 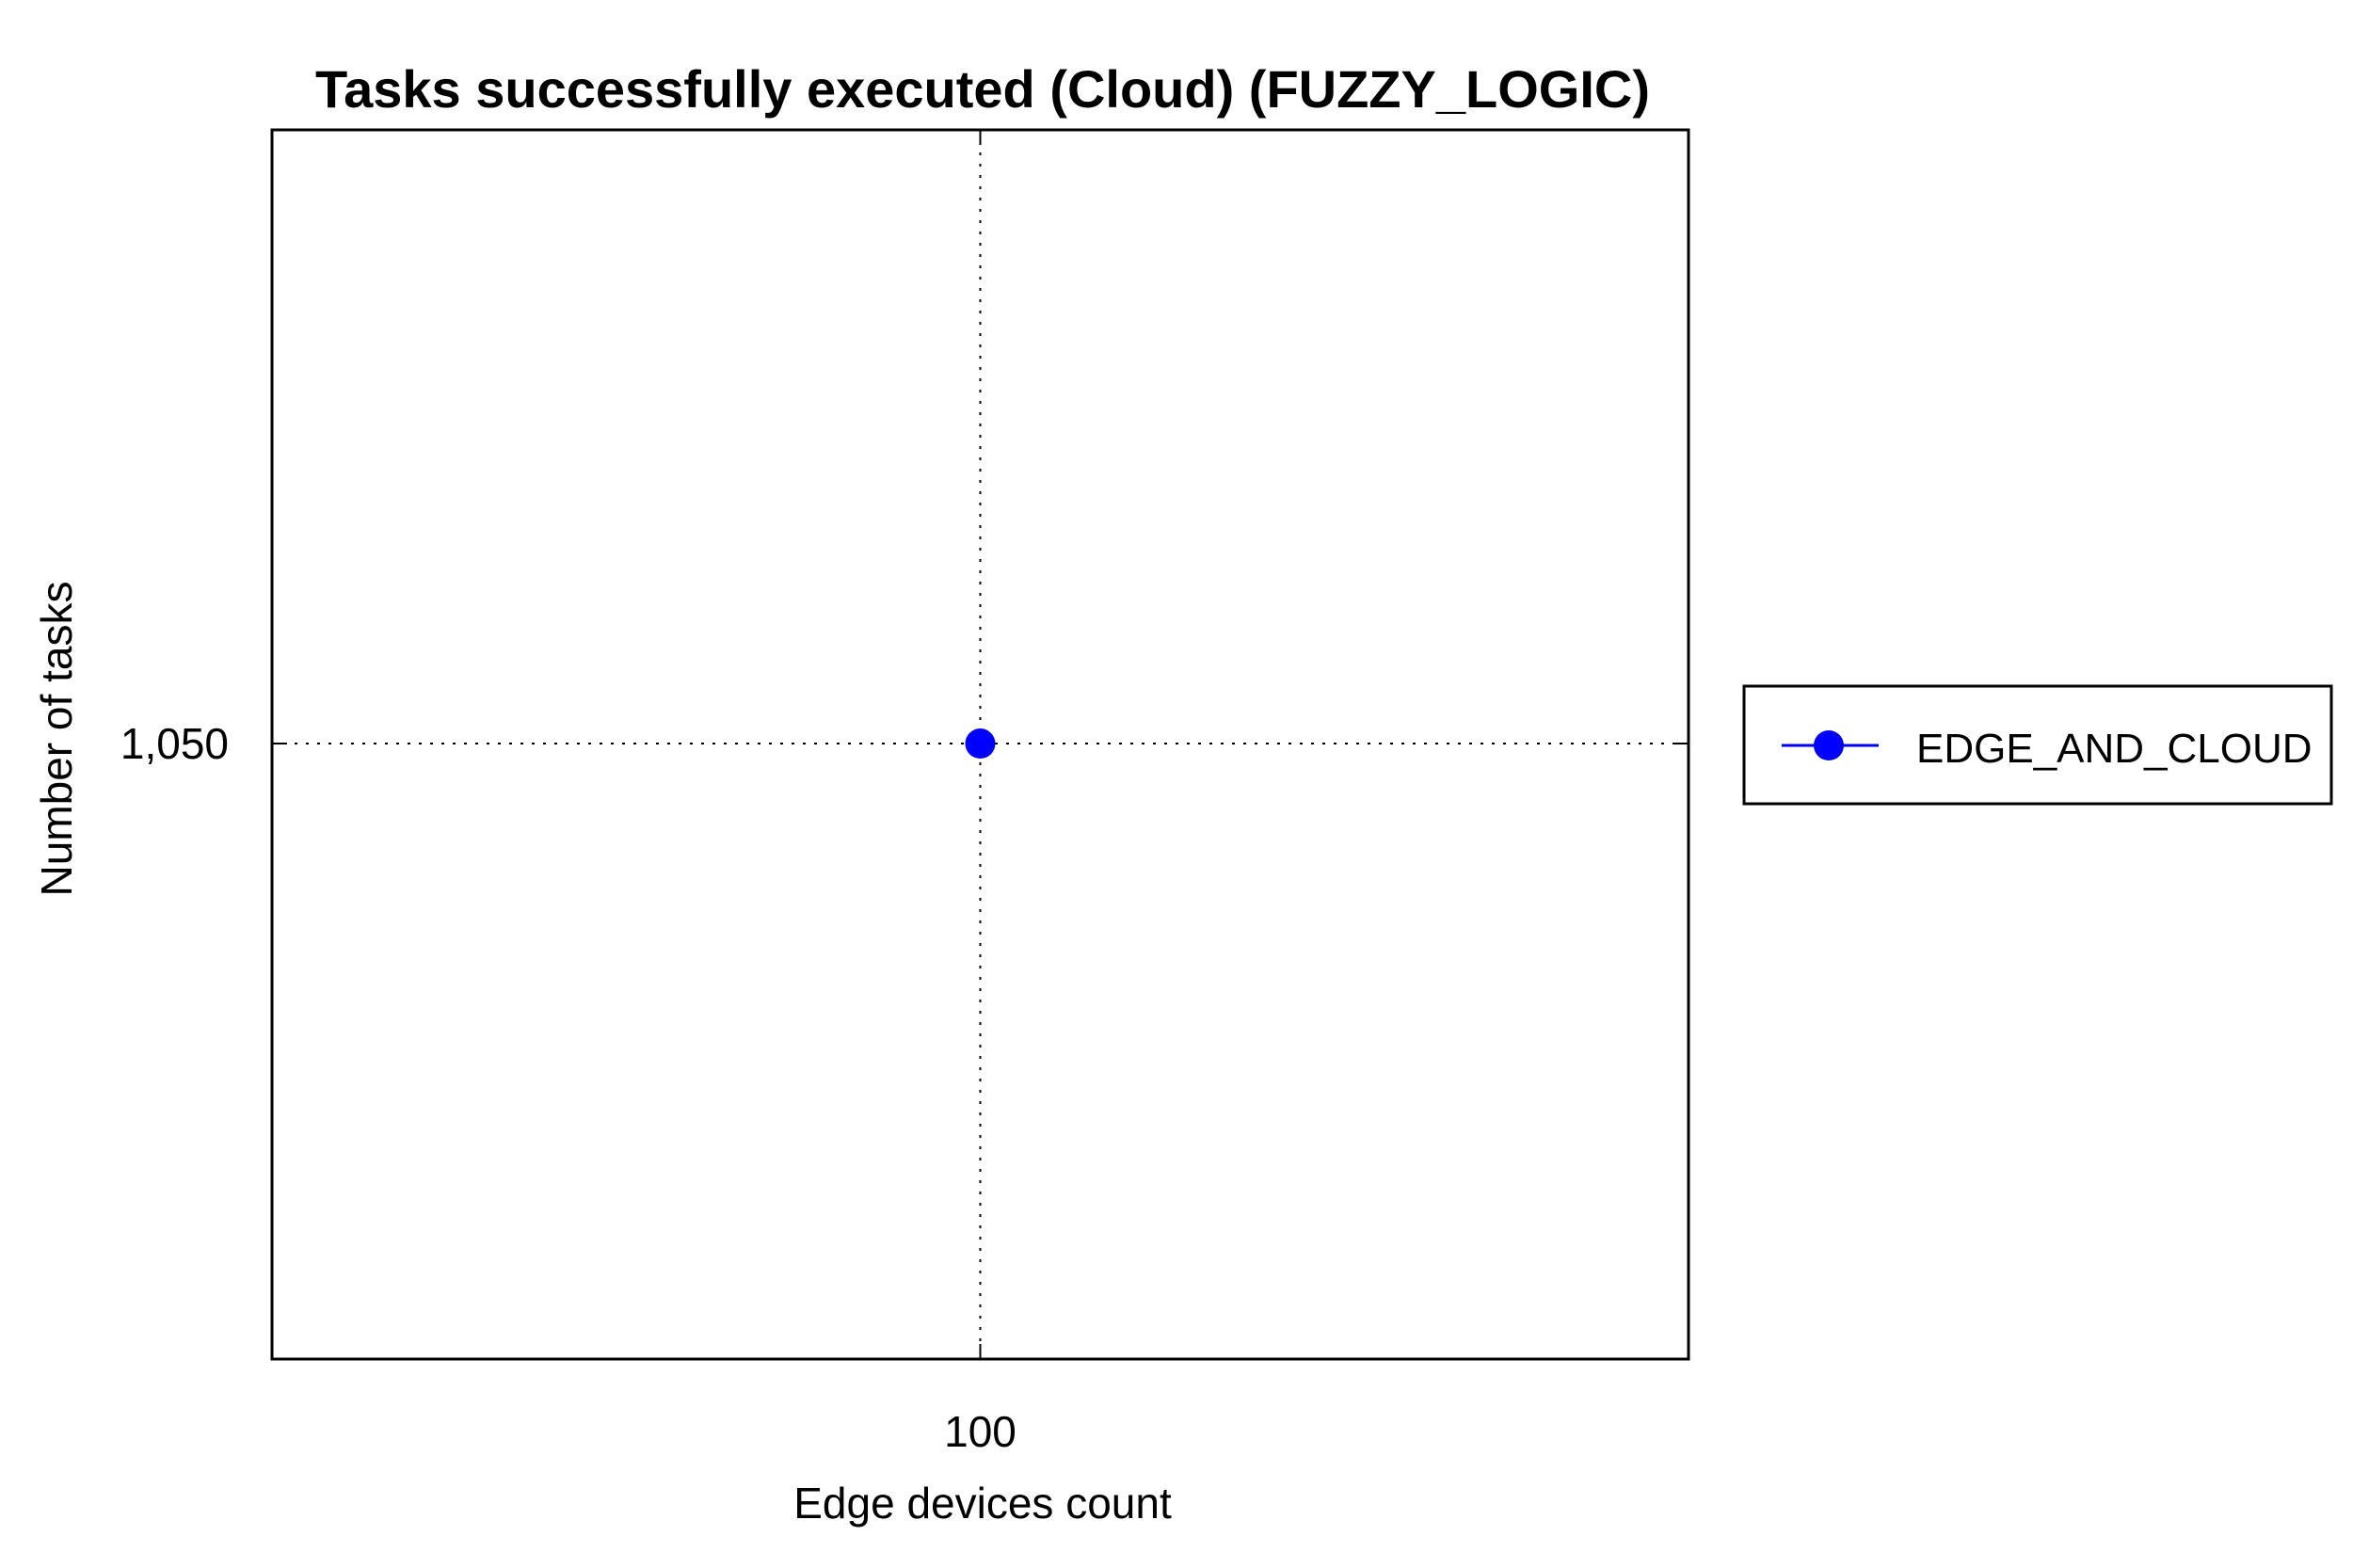 I want to click on data-point, so click(x=981, y=744).